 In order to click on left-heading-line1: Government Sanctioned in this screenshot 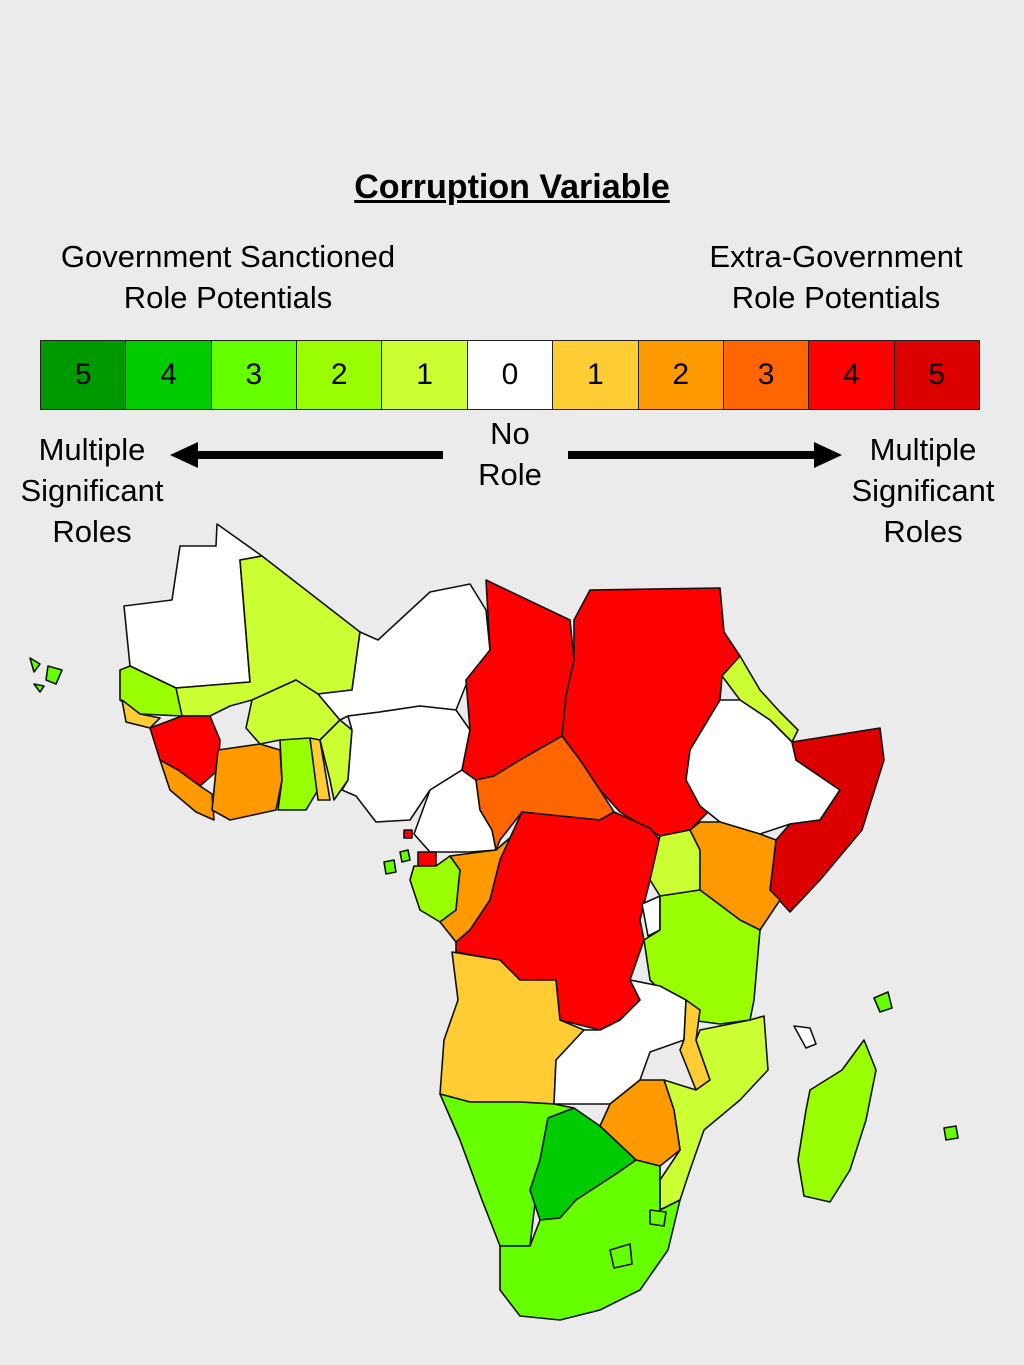, I will do `click(228, 256)`.